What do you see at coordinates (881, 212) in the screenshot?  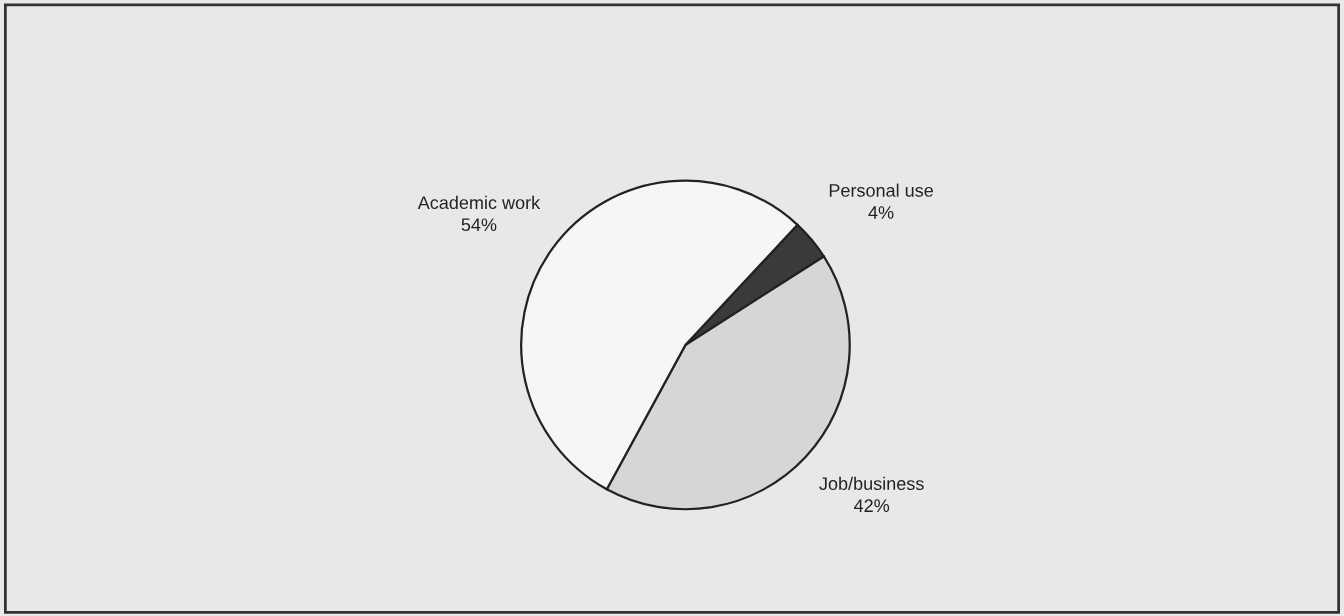 I see `data-label: 4%` at bounding box center [881, 212].